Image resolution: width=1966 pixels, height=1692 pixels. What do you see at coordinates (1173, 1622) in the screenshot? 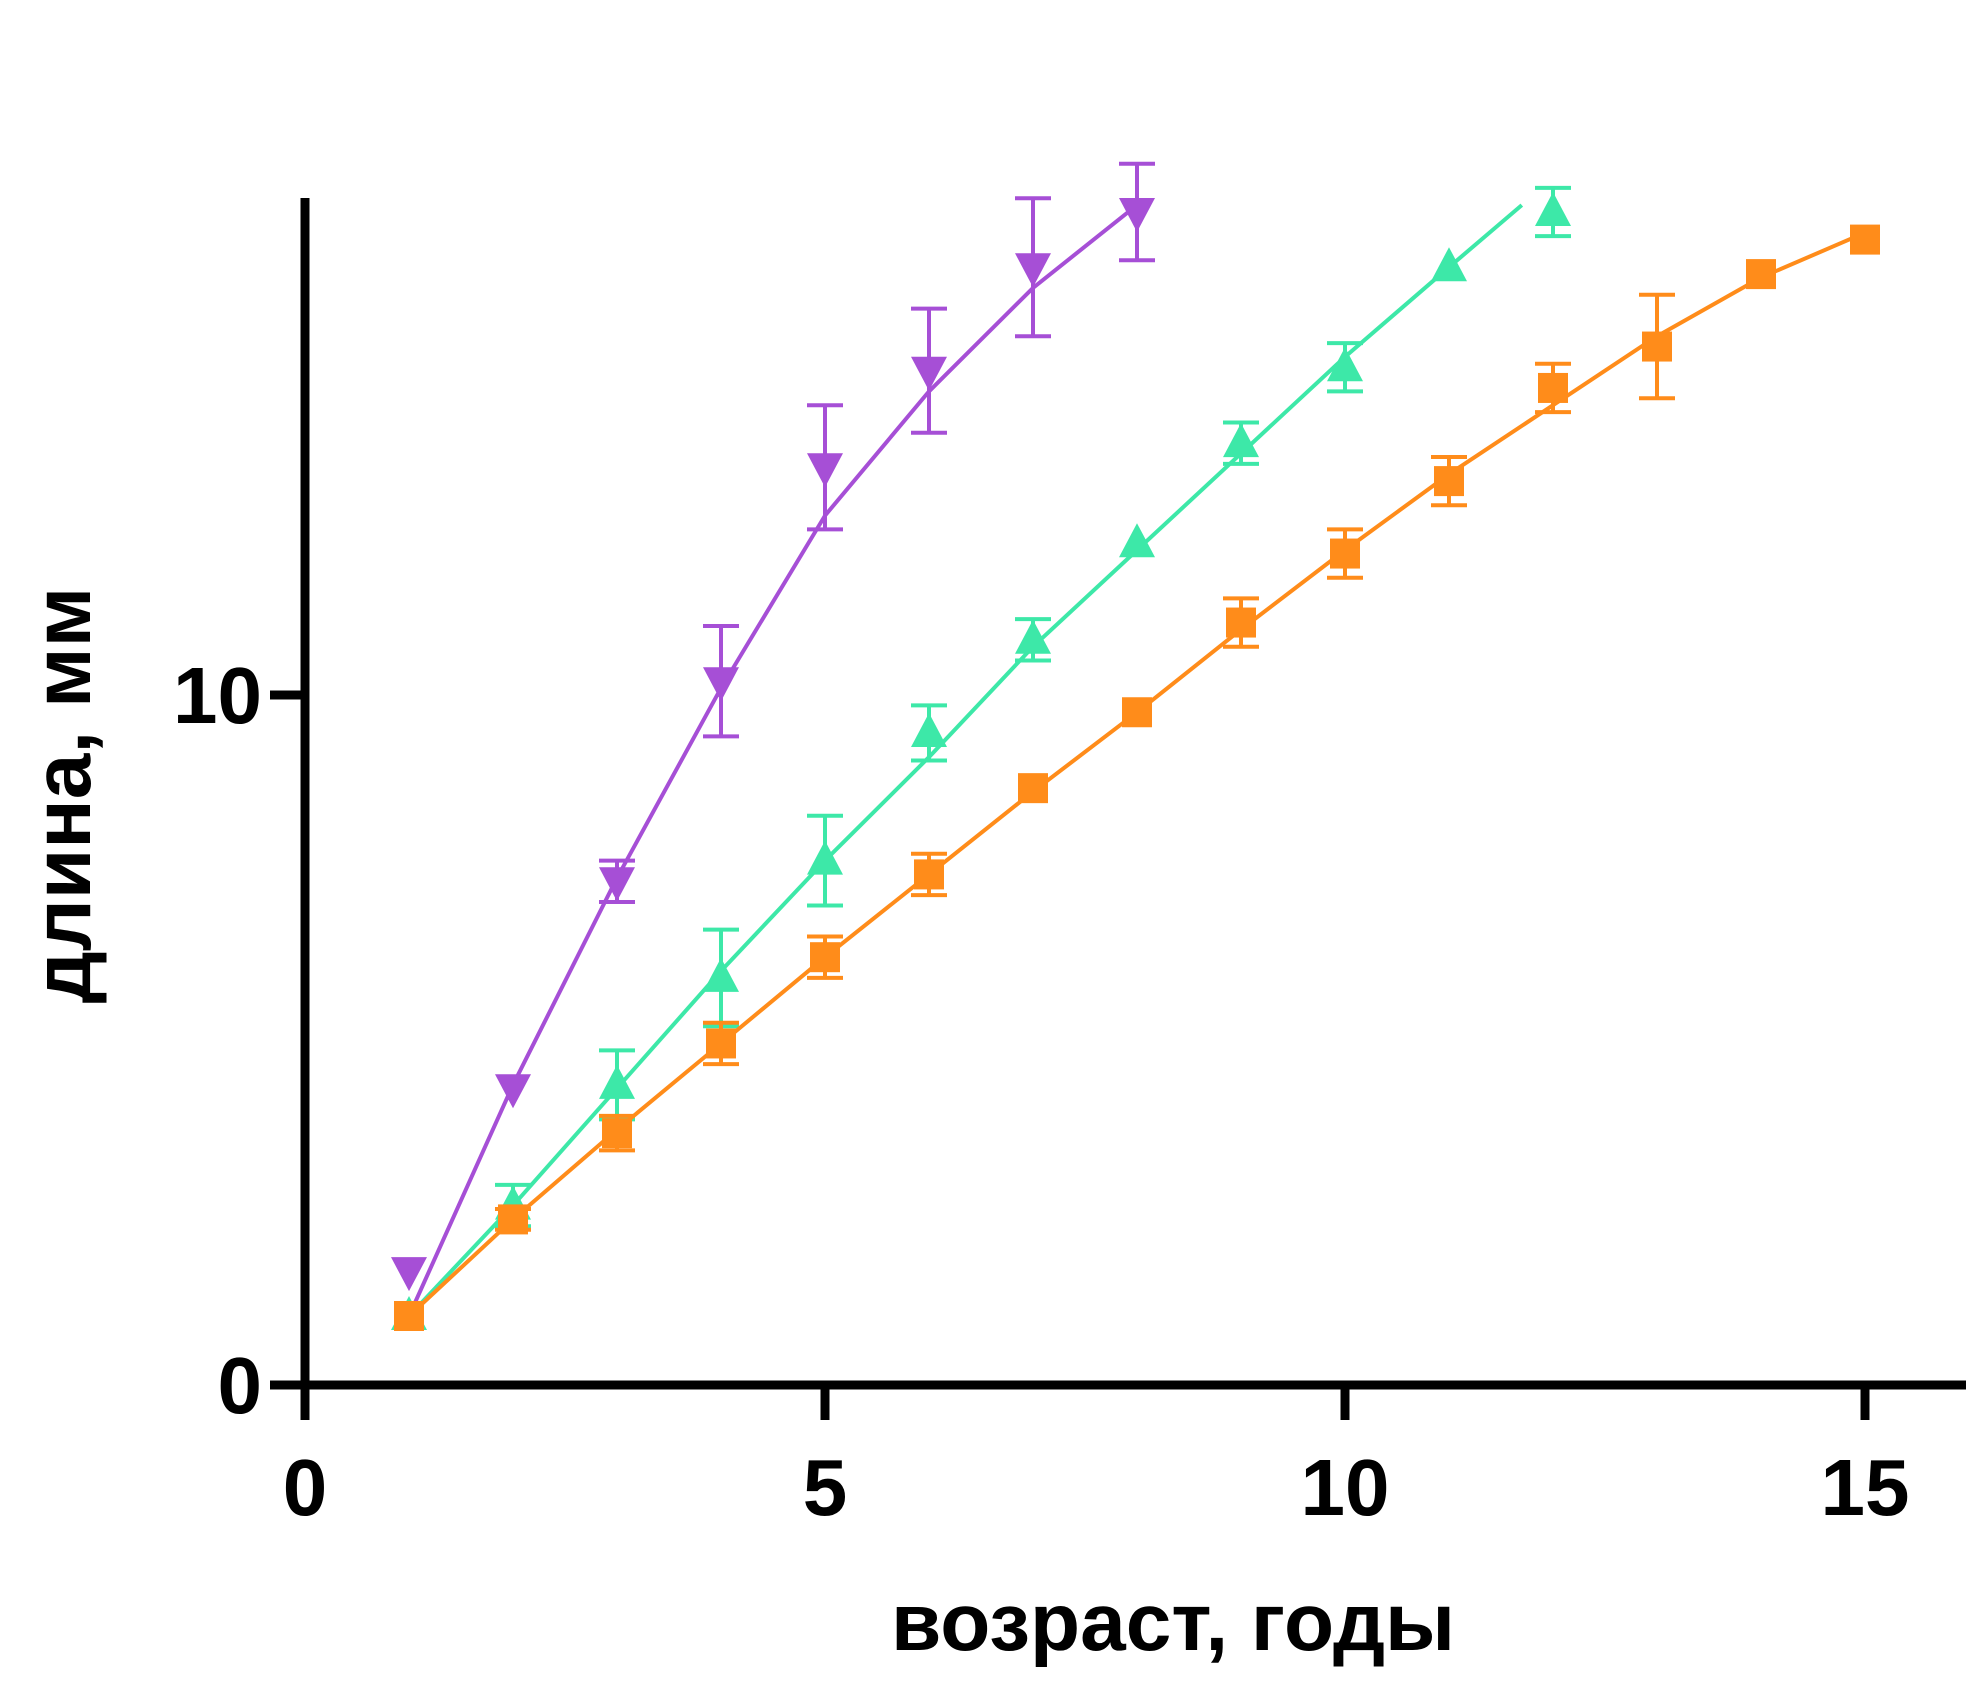
I see `x-axis-title: возраст, годы` at bounding box center [1173, 1622].